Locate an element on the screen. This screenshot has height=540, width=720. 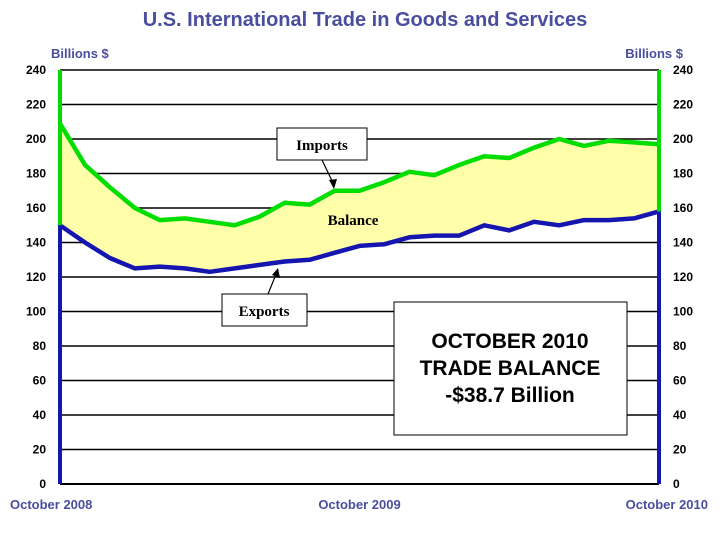
imports-arrow-head is located at coordinates (333, 184).